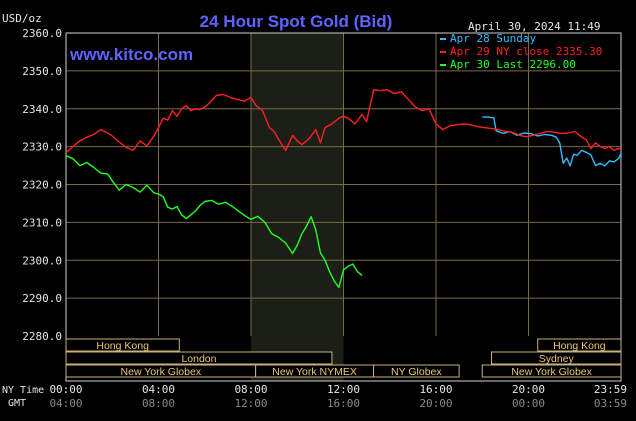 This screenshot has height=421, width=636. What do you see at coordinates (42, 336) in the screenshot?
I see `y-tick-label: 2280.0` at bounding box center [42, 336].